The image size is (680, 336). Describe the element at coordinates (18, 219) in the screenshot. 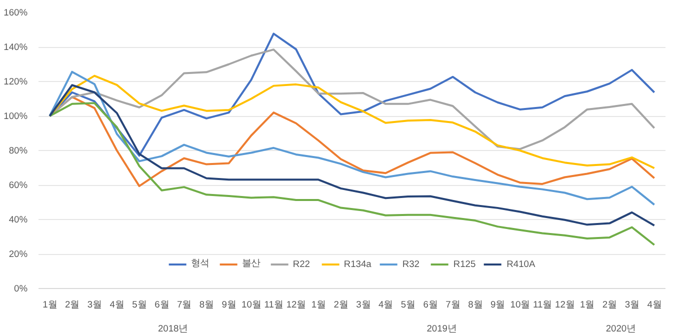

I see `y-tick-label: 40%` at that location.